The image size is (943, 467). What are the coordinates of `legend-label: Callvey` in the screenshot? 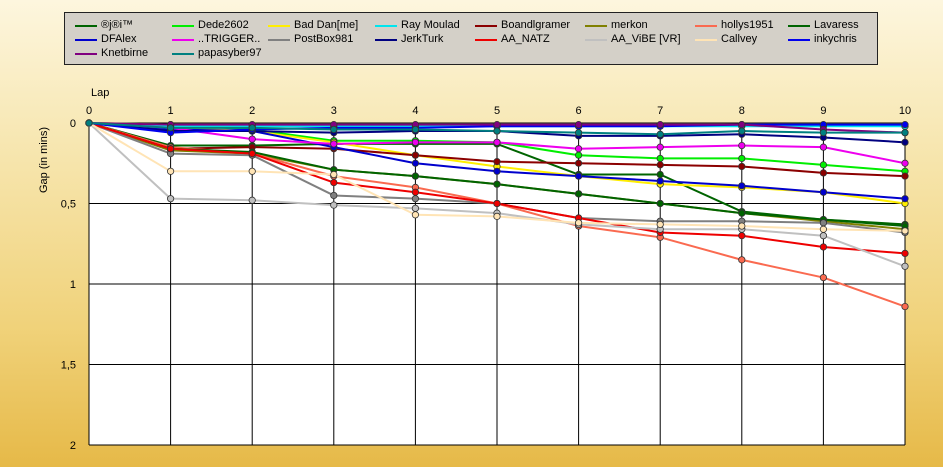 It's located at (739, 39).